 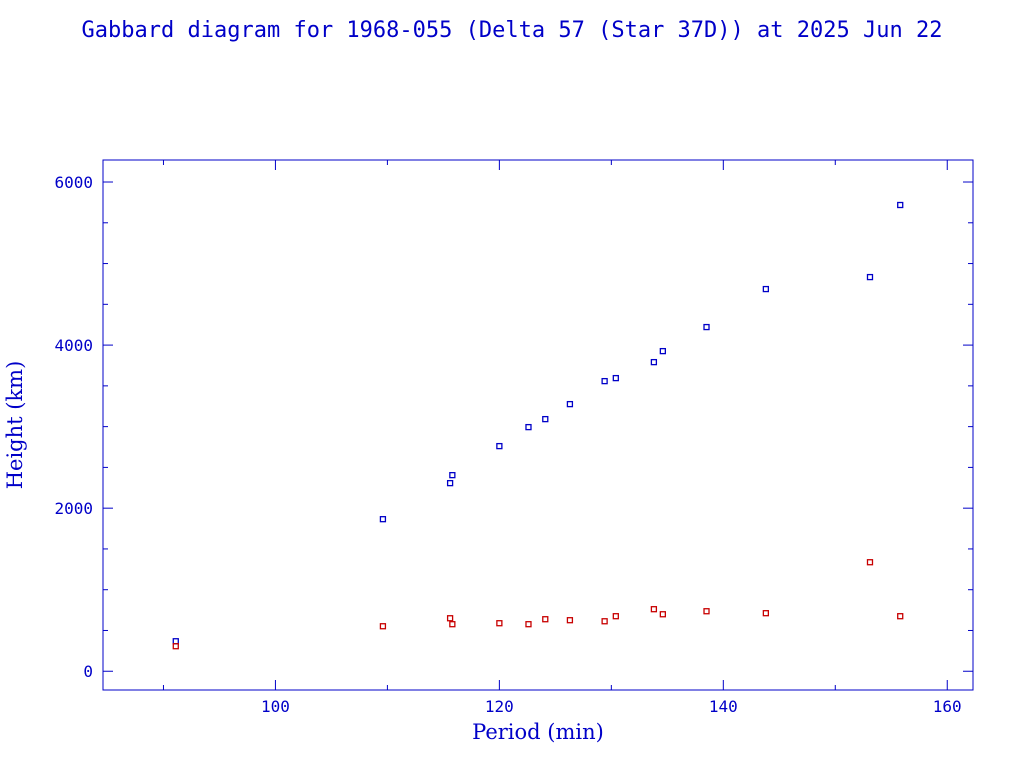 I want to click on x-axis-label: Period (min), so click(x=538, y=732).